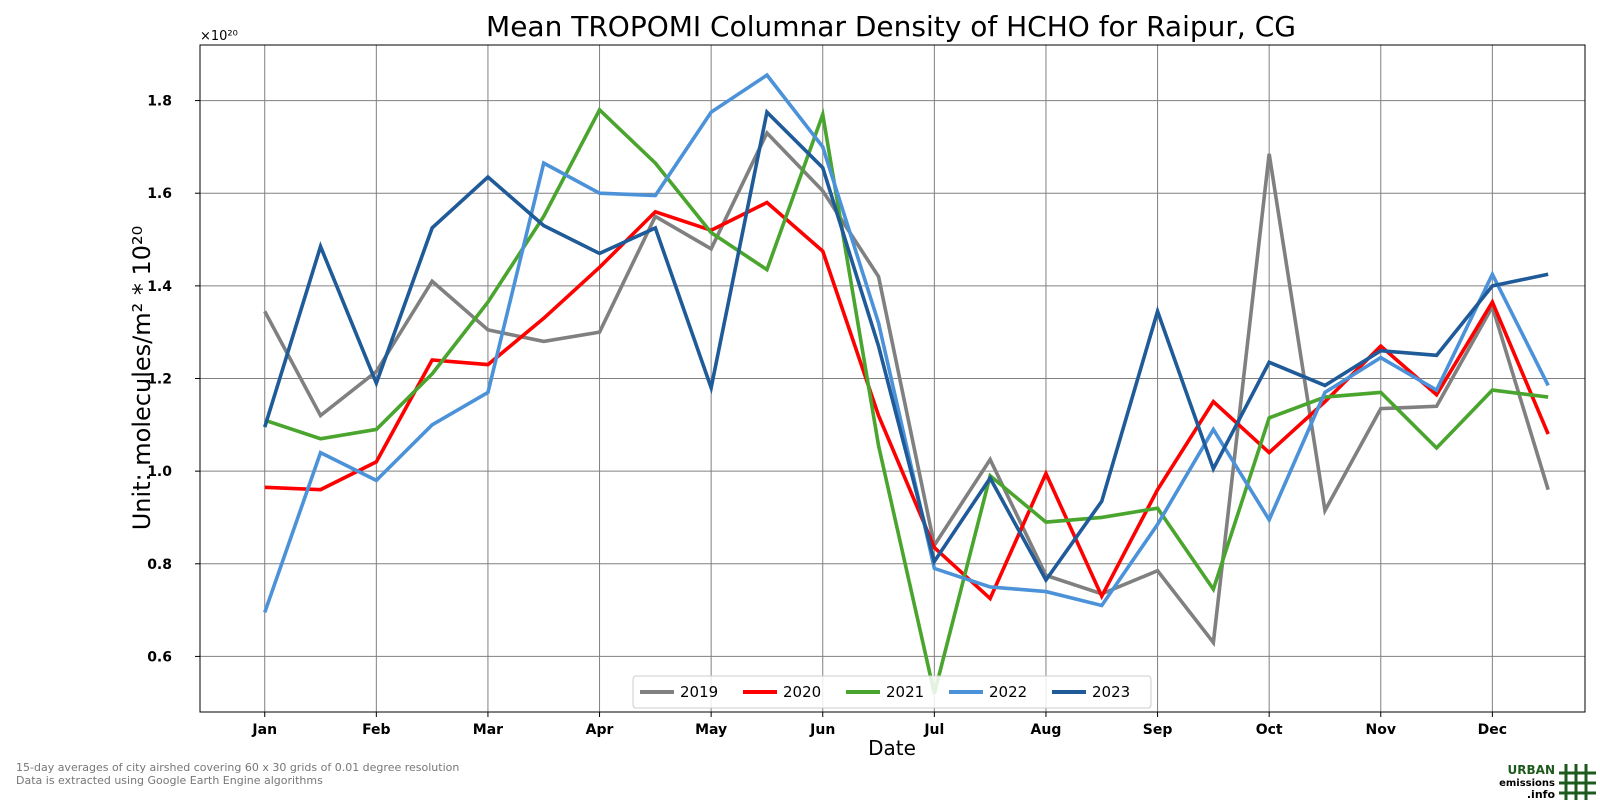  I want to click on x-tick-label: Mar, so click(488, 730).